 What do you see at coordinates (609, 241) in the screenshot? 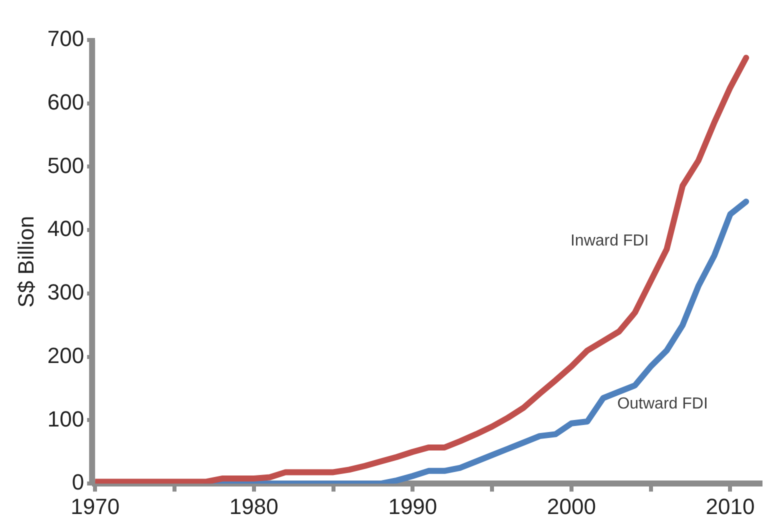
I see `series-label: Inward FDI` at bounding box center [609, 241].